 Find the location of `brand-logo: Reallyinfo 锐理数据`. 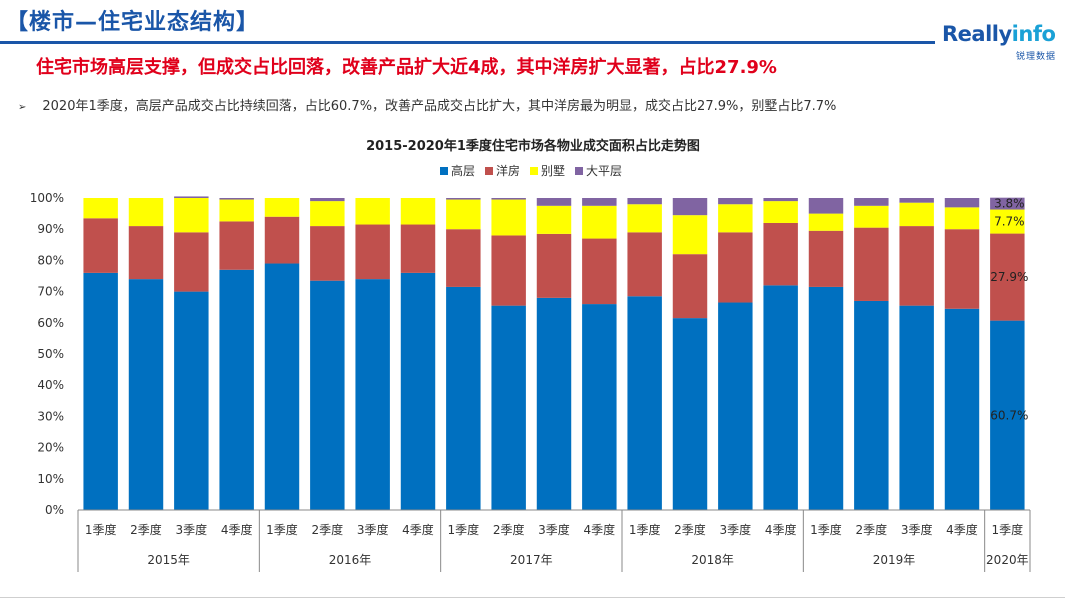

brand-logo: Reallyinfo 锐理数据 is located at coordinates (1002, 42).